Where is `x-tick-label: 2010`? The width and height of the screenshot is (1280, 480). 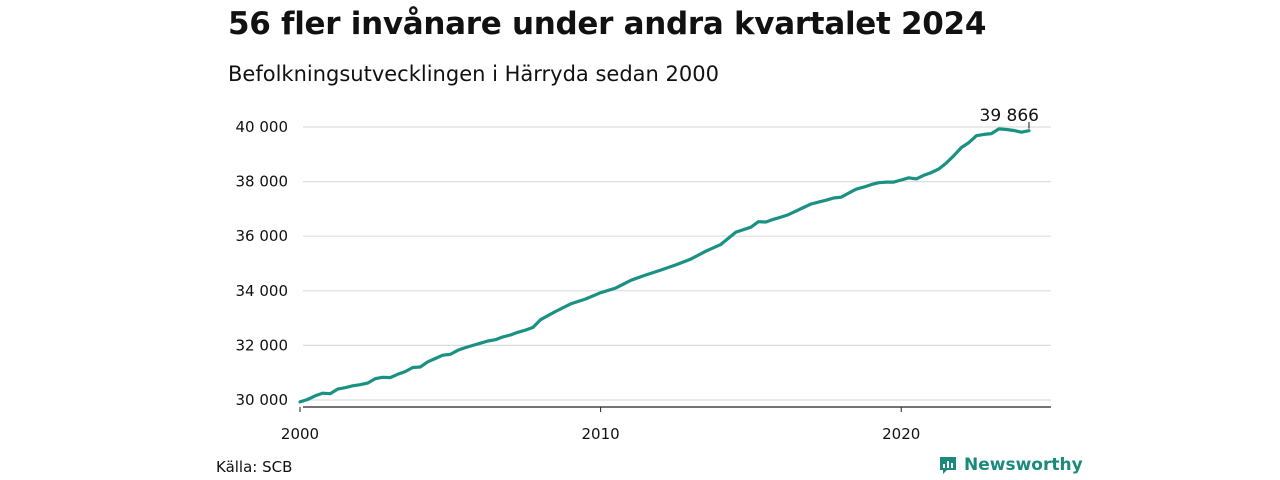
x-tick-label: 2010 is located at coordinates (601, 434).